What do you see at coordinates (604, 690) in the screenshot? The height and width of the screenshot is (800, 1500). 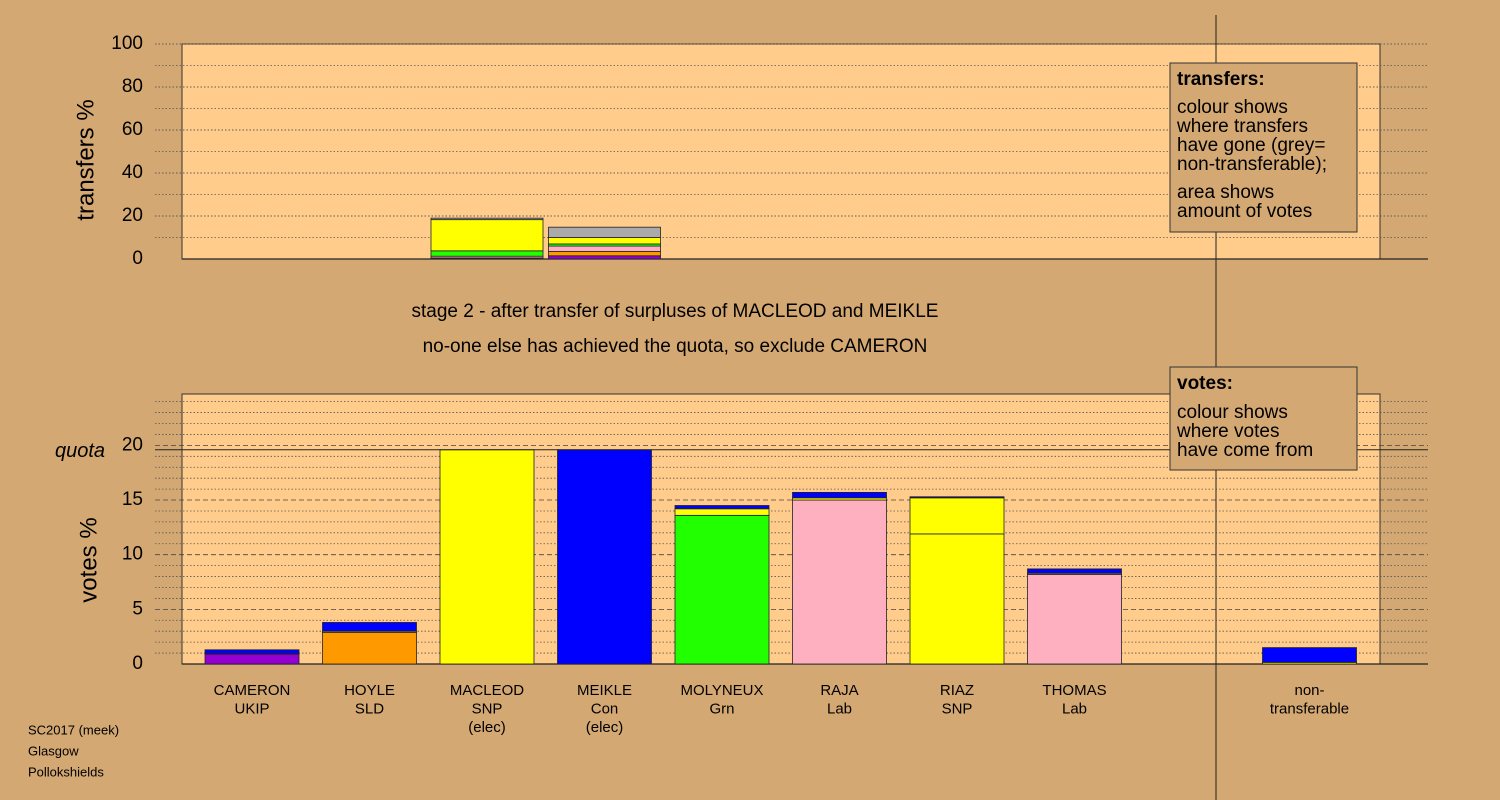 I see `x-tick-label: MEIKLE` at bounding box center [604, 690].